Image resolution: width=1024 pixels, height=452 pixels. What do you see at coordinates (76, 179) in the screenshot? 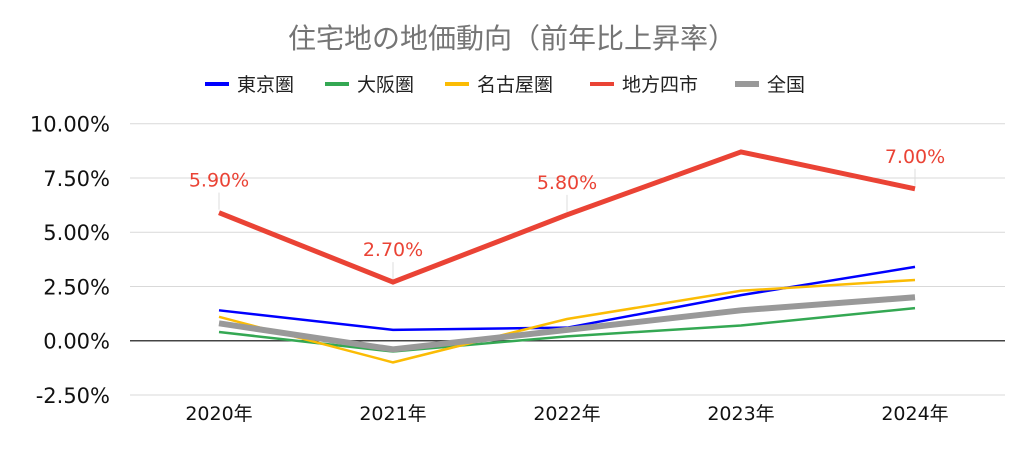
I see `y-tick-label: 7.50%` at bounding box center [76, 179].